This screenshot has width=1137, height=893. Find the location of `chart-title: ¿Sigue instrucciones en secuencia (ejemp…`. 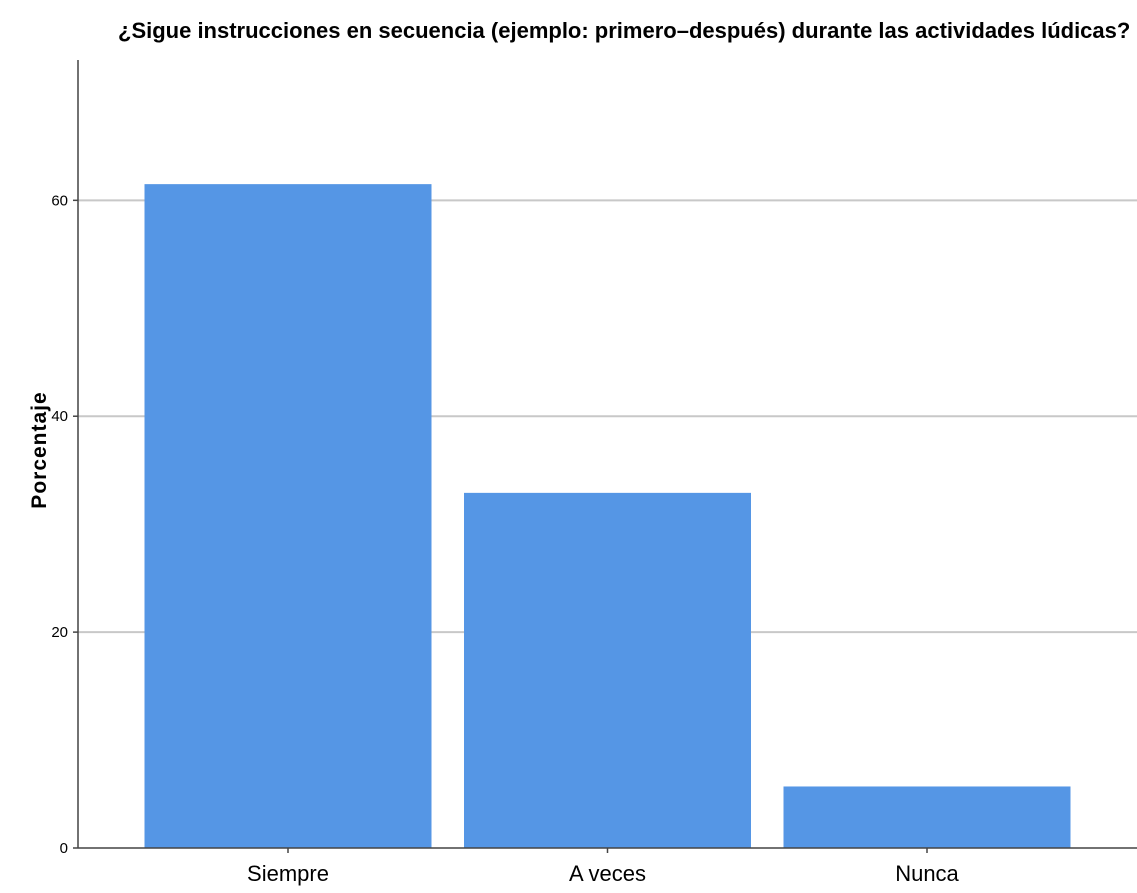

chart-title: ¿Sigue instrucciones en secuencia (ejemp… is located at coordinates (624, 30).